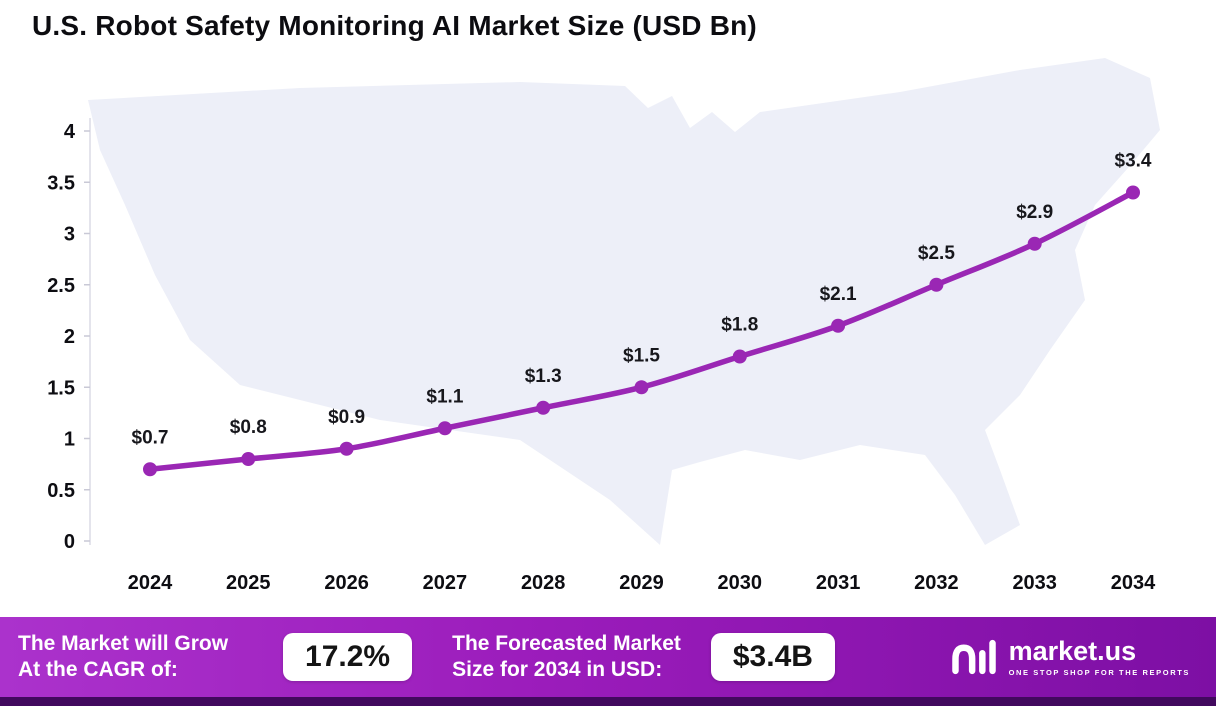 The height and width of the screenshot is (706, 1216). Describe the element at coordinates (1034, 583) in the screenshot. I see `x-tick-label: 2033` at that location.